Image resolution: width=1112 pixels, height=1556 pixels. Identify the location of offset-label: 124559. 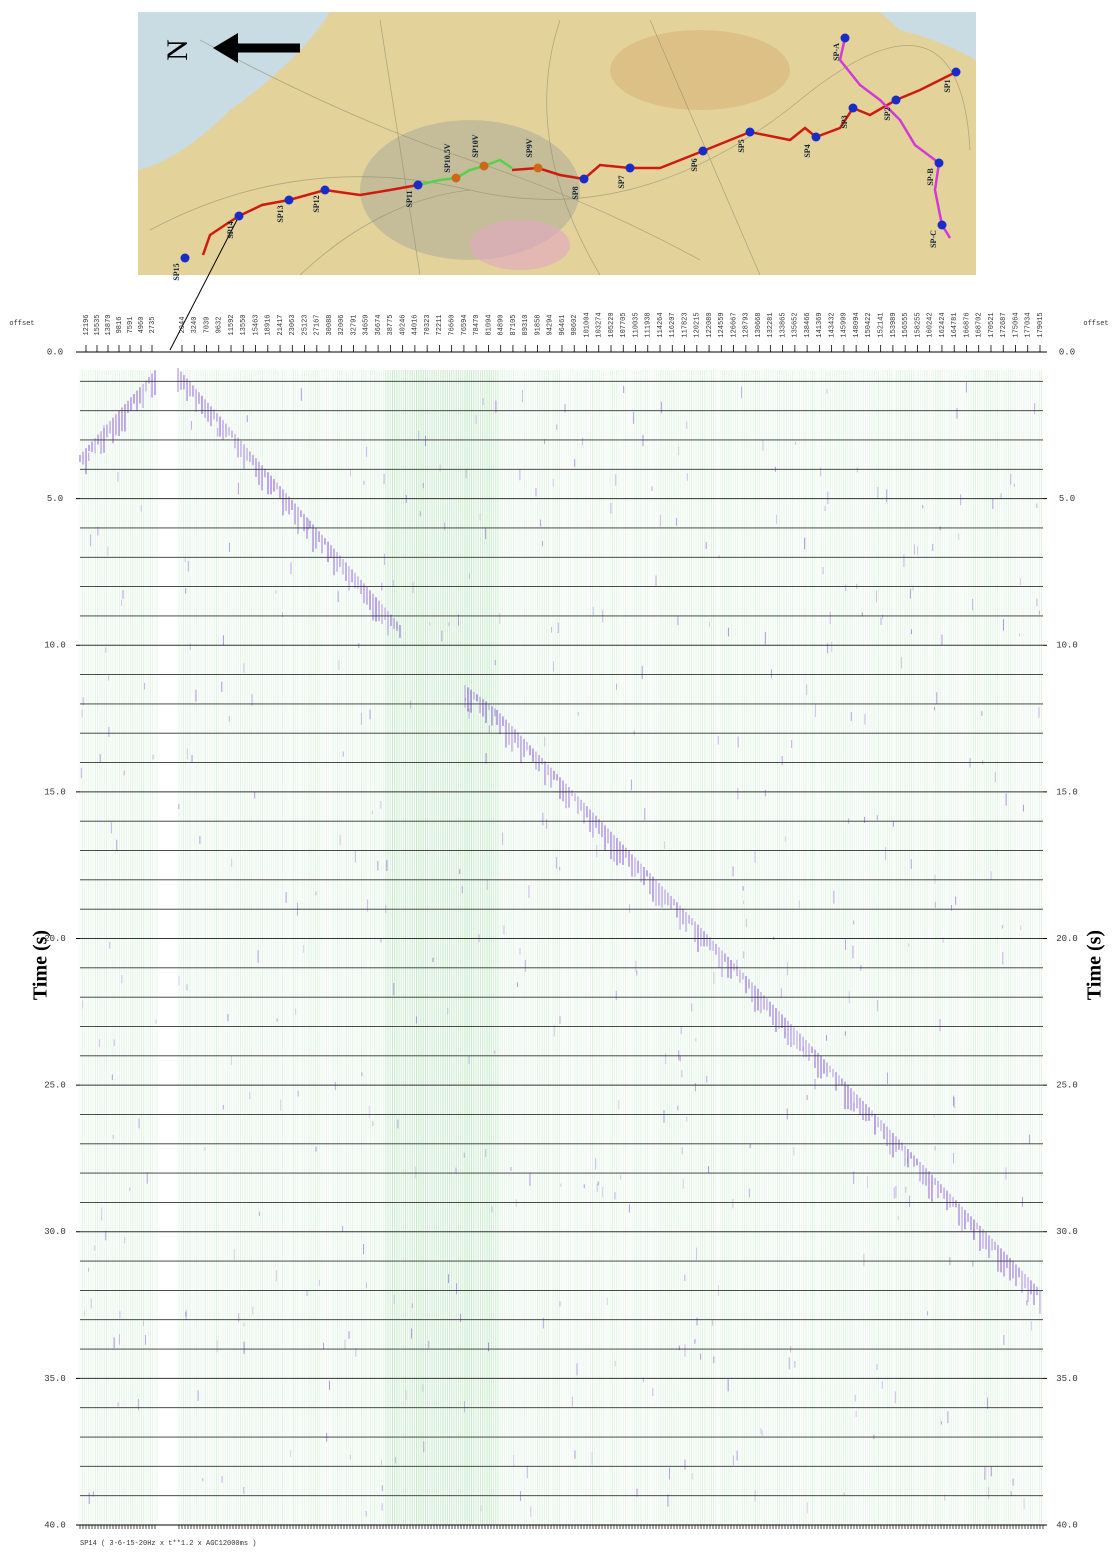
(722, 324).